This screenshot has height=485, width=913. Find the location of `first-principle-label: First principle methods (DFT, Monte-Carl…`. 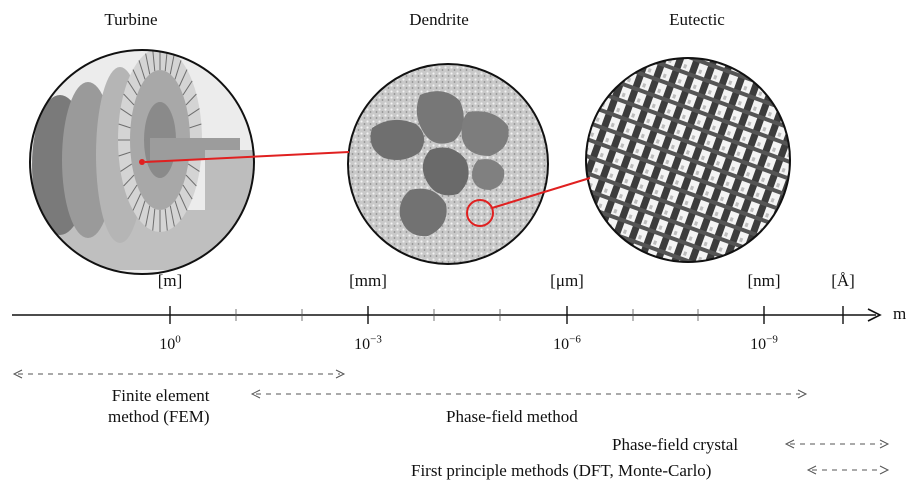

first-principle-label: First principle methods (DFT, Monte-Carl… is located at coordinates (561, 470).